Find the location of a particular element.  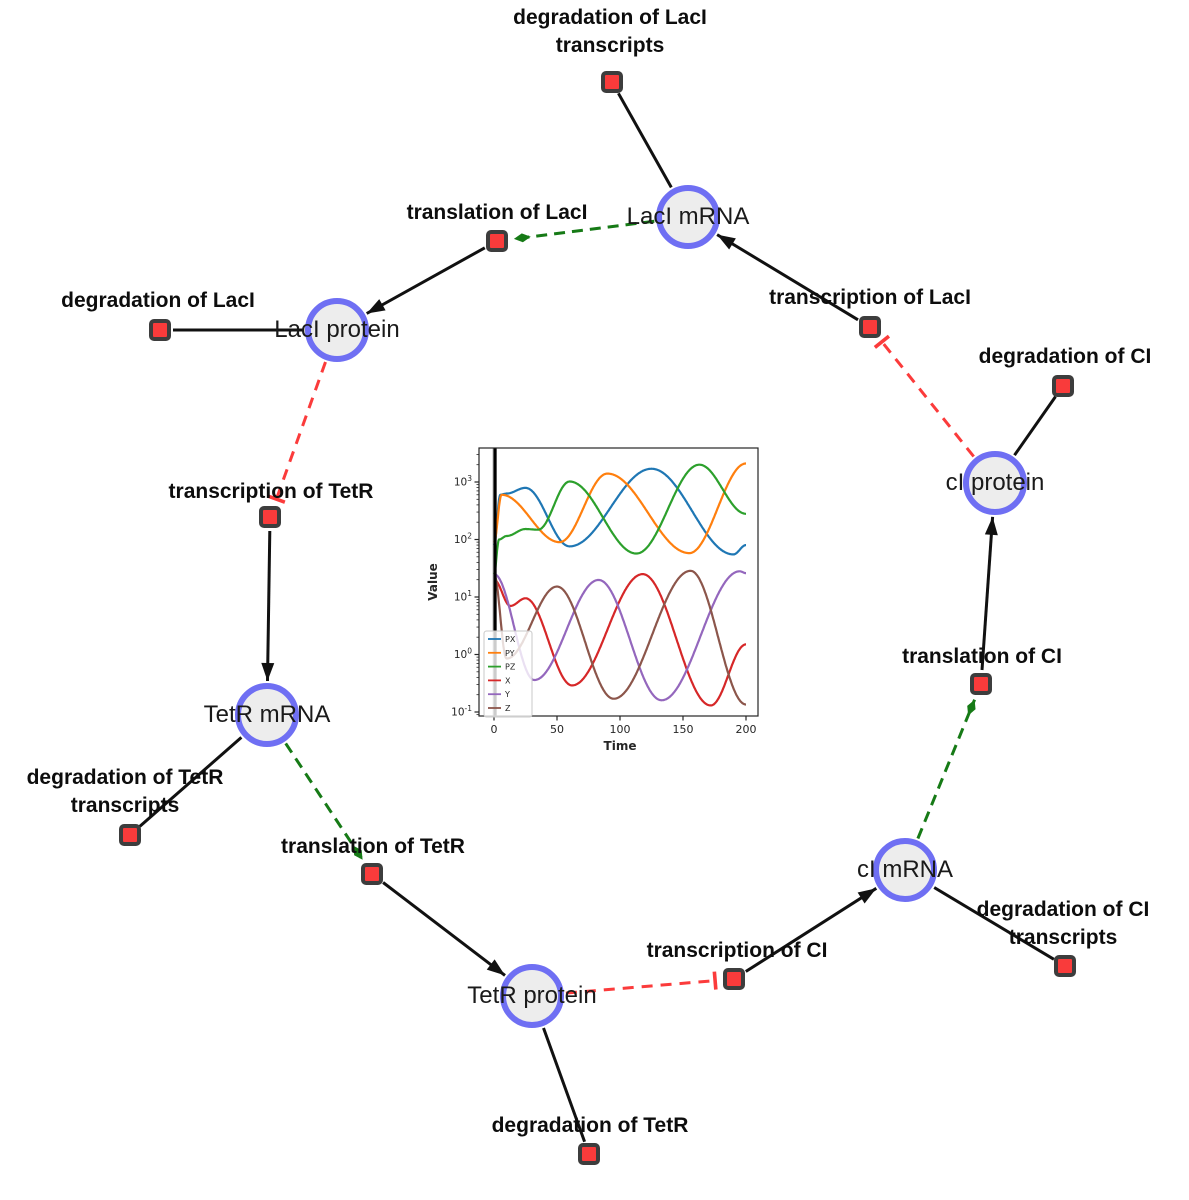

series-PY is located at coordinates (620, 508).